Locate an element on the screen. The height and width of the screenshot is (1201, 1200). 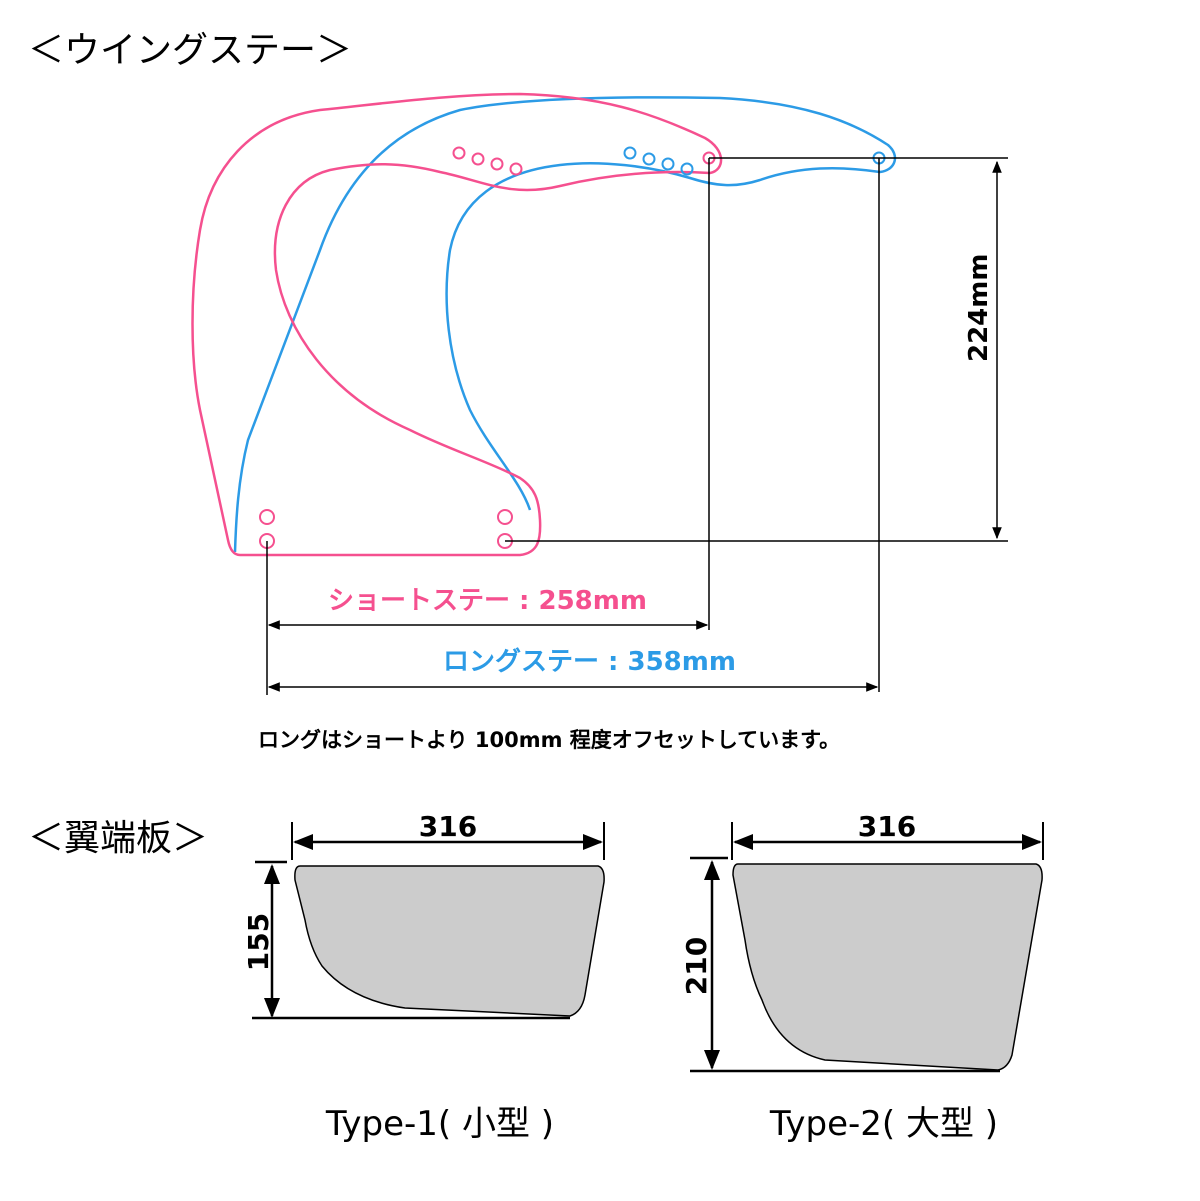
type1-name: Type-1( 小型 ) is located at coordinates (439, 1124).